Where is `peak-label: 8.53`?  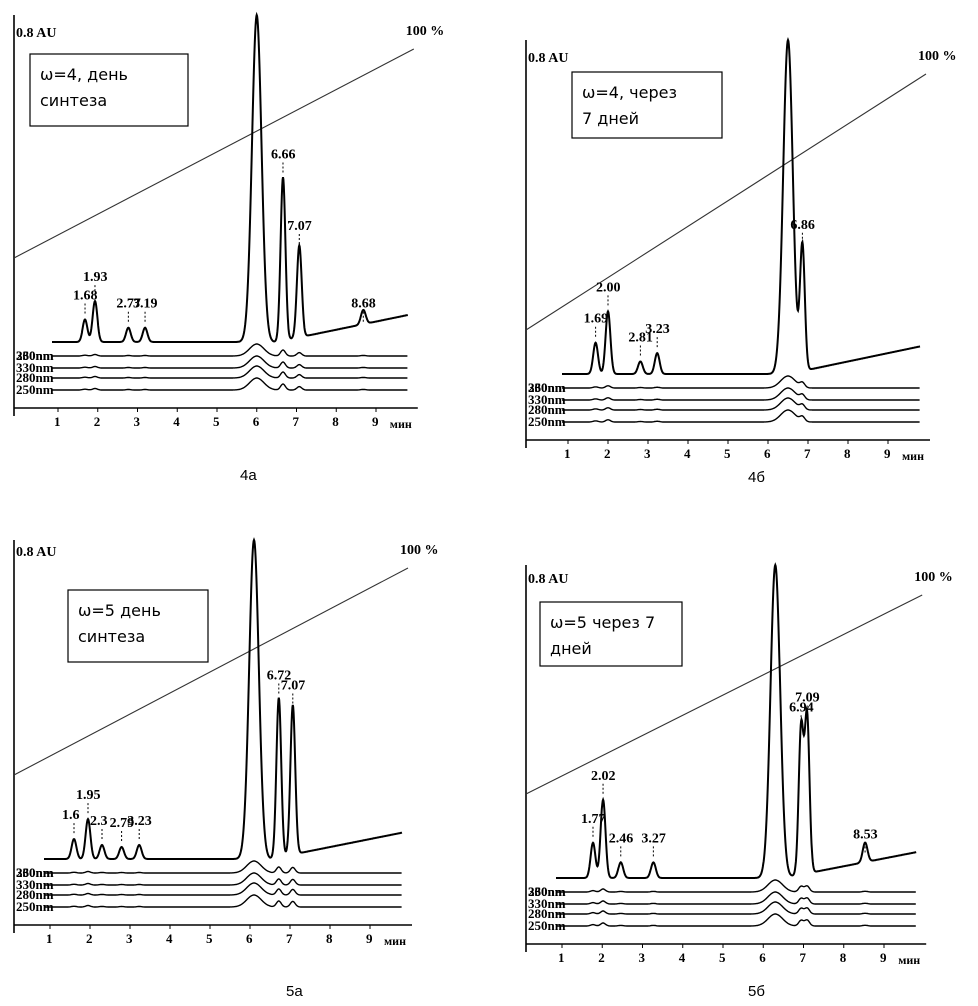 peak-label: 8.53 is located at coordinates (865, 834).